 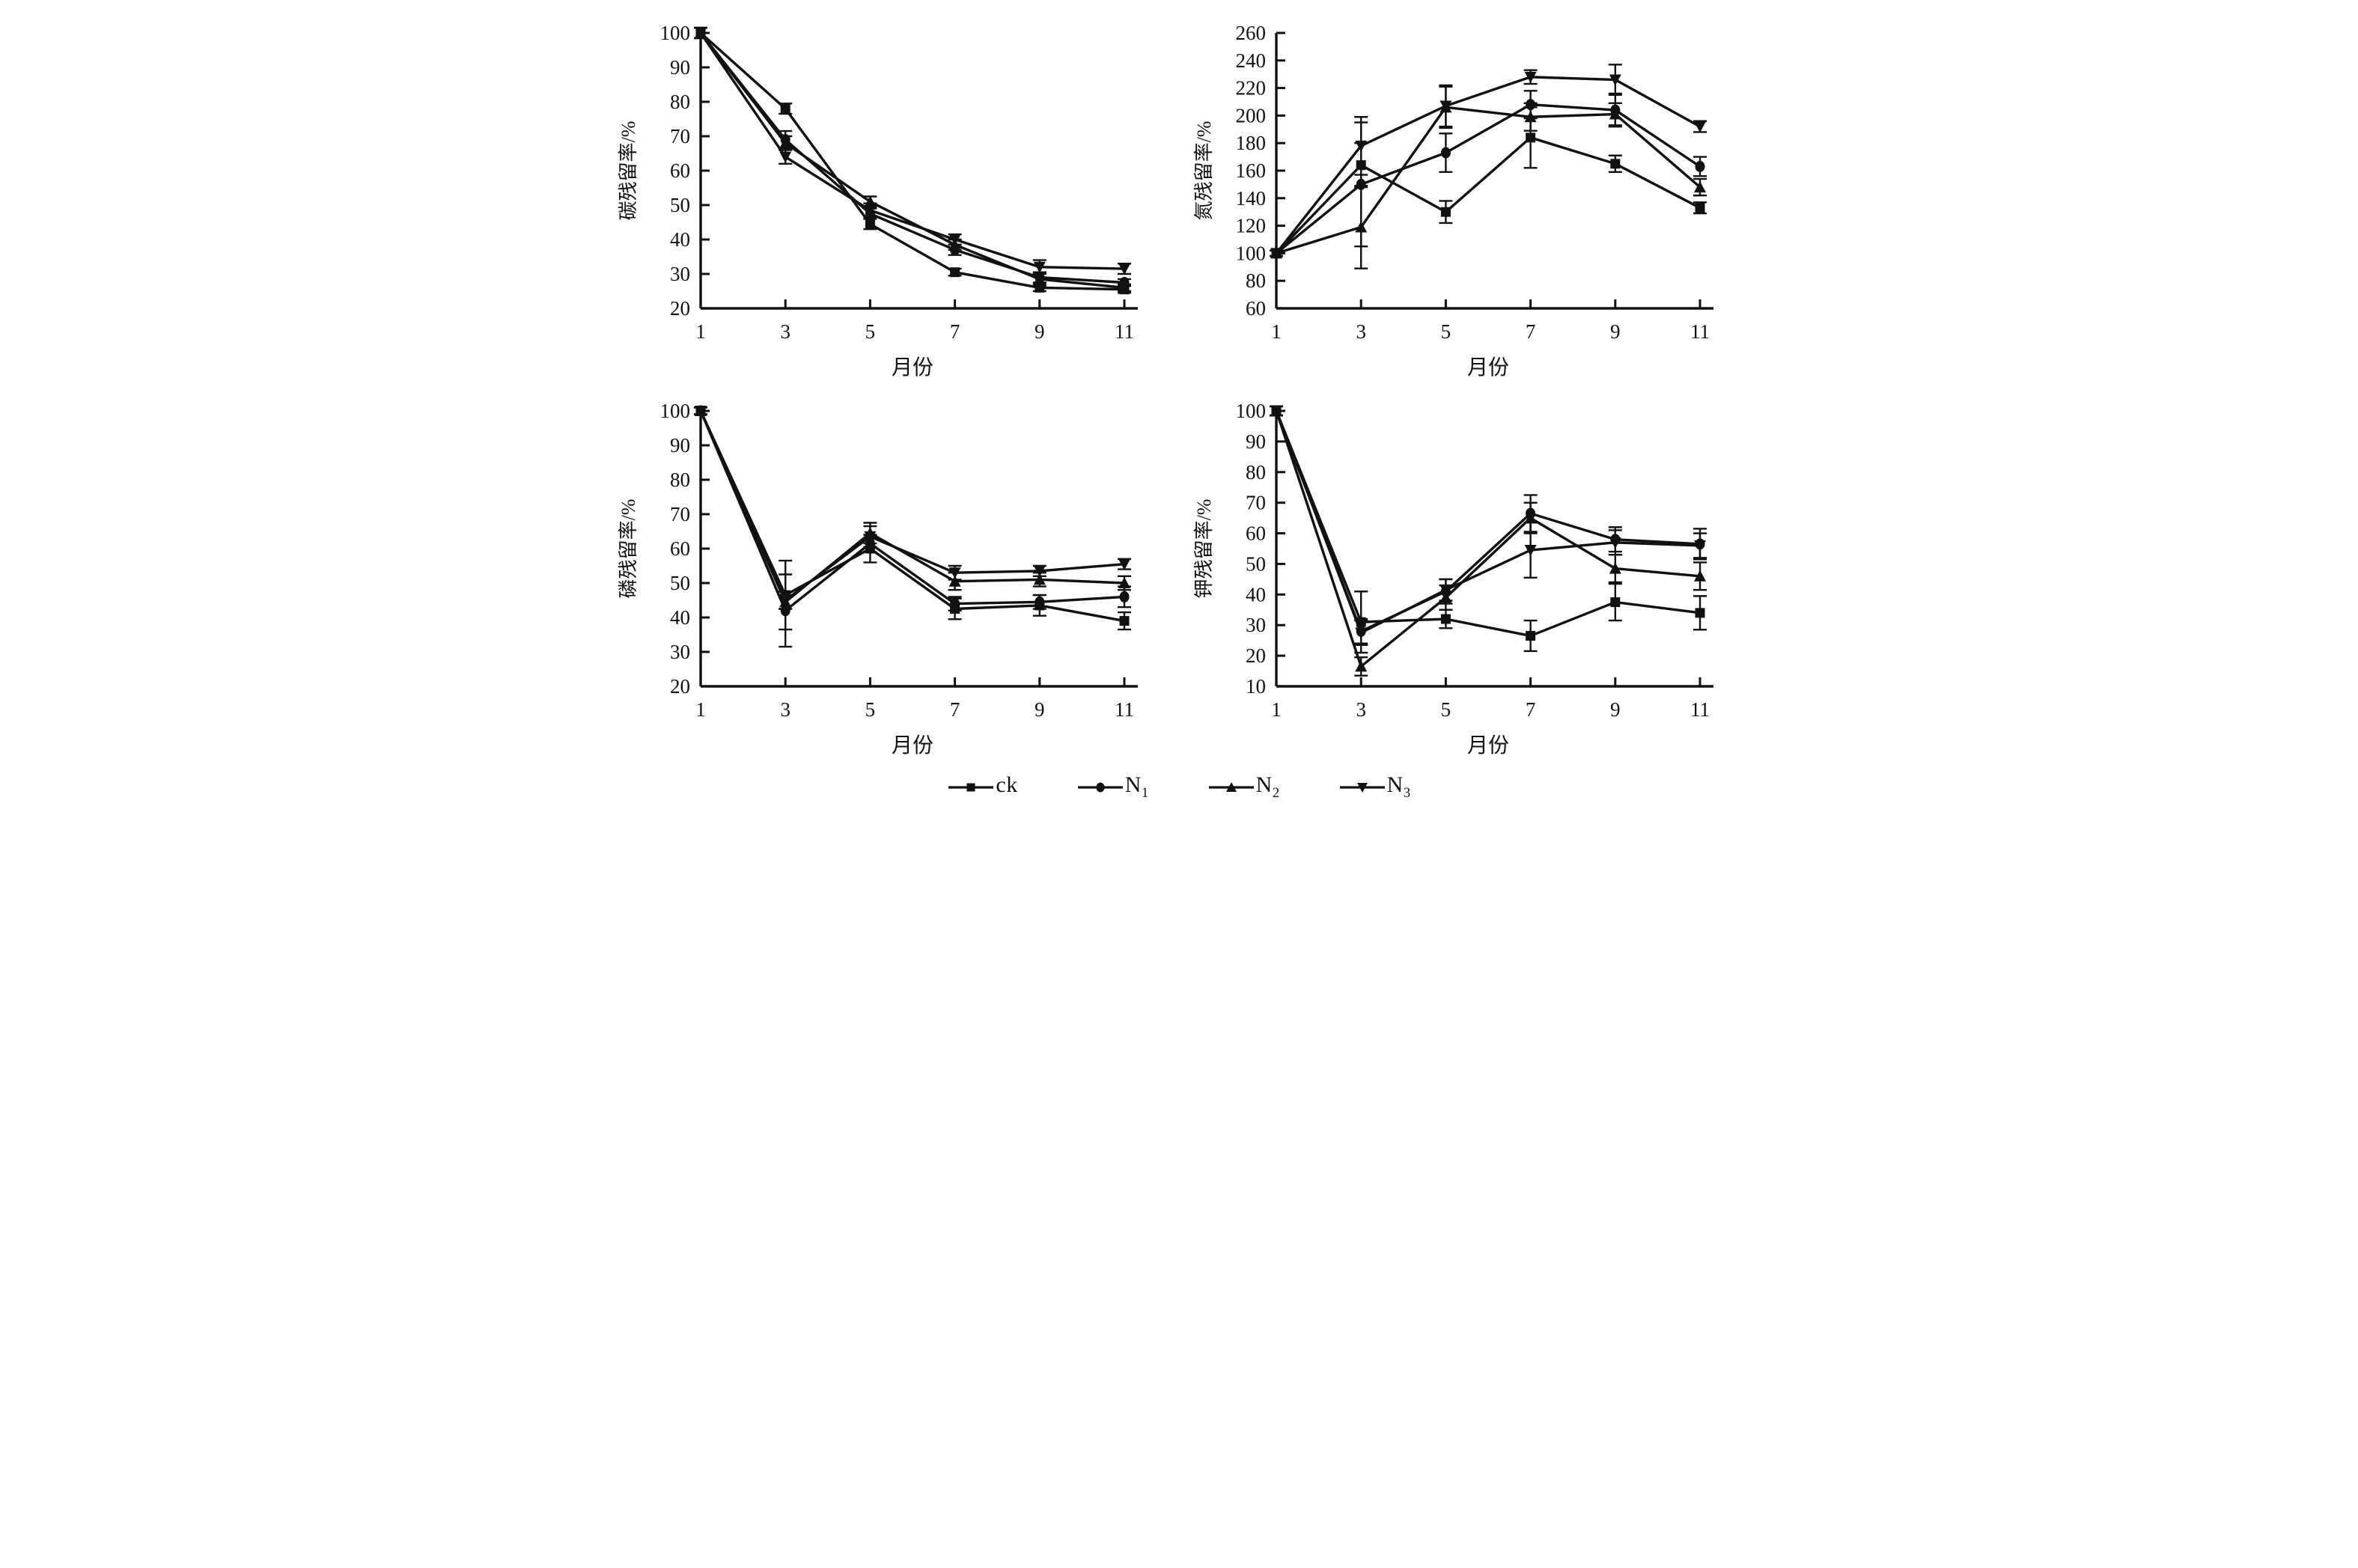 I want to click on legend-glyph-triangle-down, so click(x=1362, y=787).